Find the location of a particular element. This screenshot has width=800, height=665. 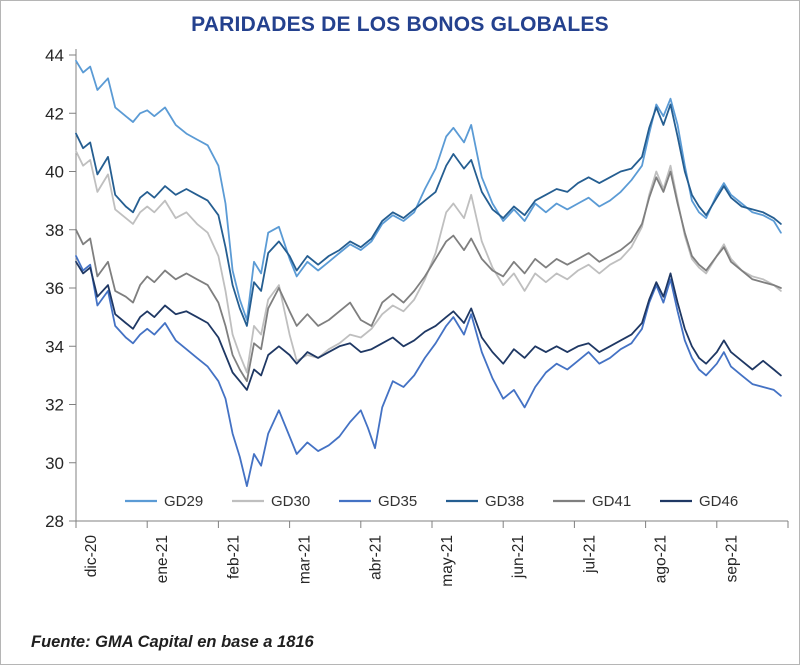

source-note: Fuente: GMA Capital en base a 1816 is located at coordinates (172, 642).